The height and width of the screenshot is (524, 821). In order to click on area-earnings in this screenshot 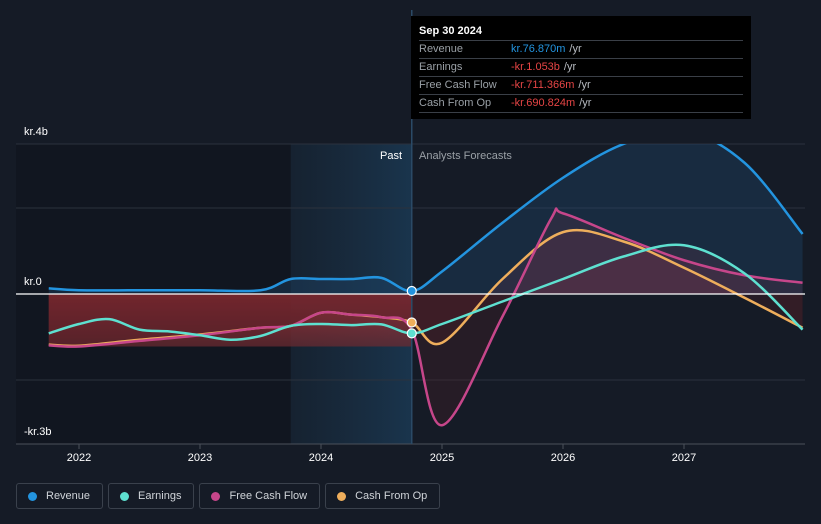, I will do `click(425, 269)`.